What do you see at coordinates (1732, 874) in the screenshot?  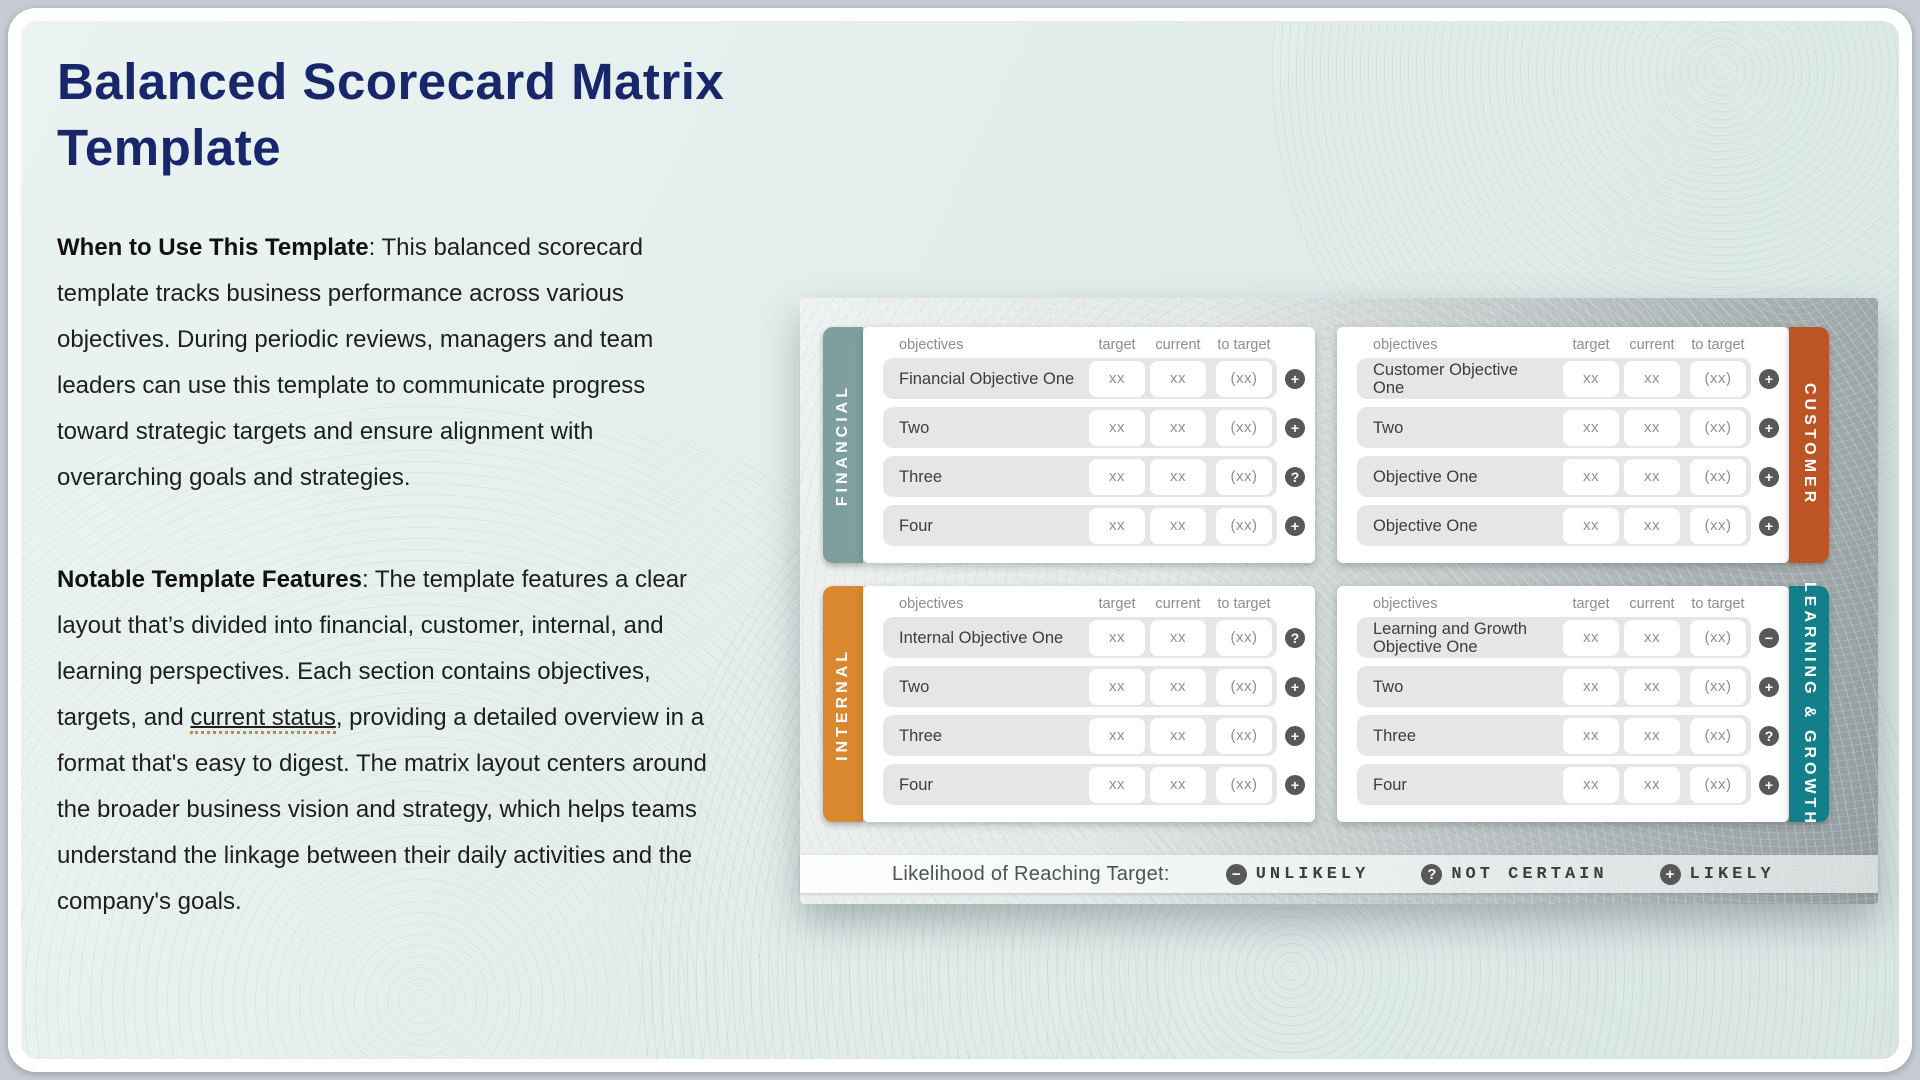 I see `legend-item-label: LIKELY` at bounding box center [1732, 874].